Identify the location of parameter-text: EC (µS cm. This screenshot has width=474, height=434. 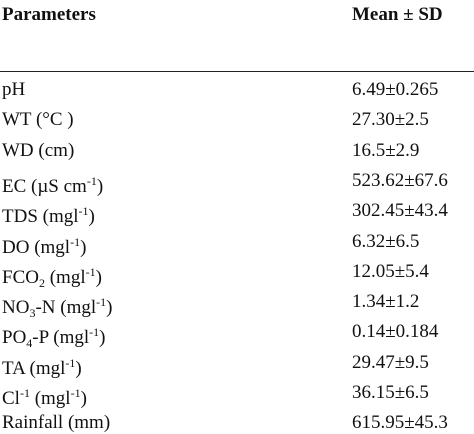
(44, 186).